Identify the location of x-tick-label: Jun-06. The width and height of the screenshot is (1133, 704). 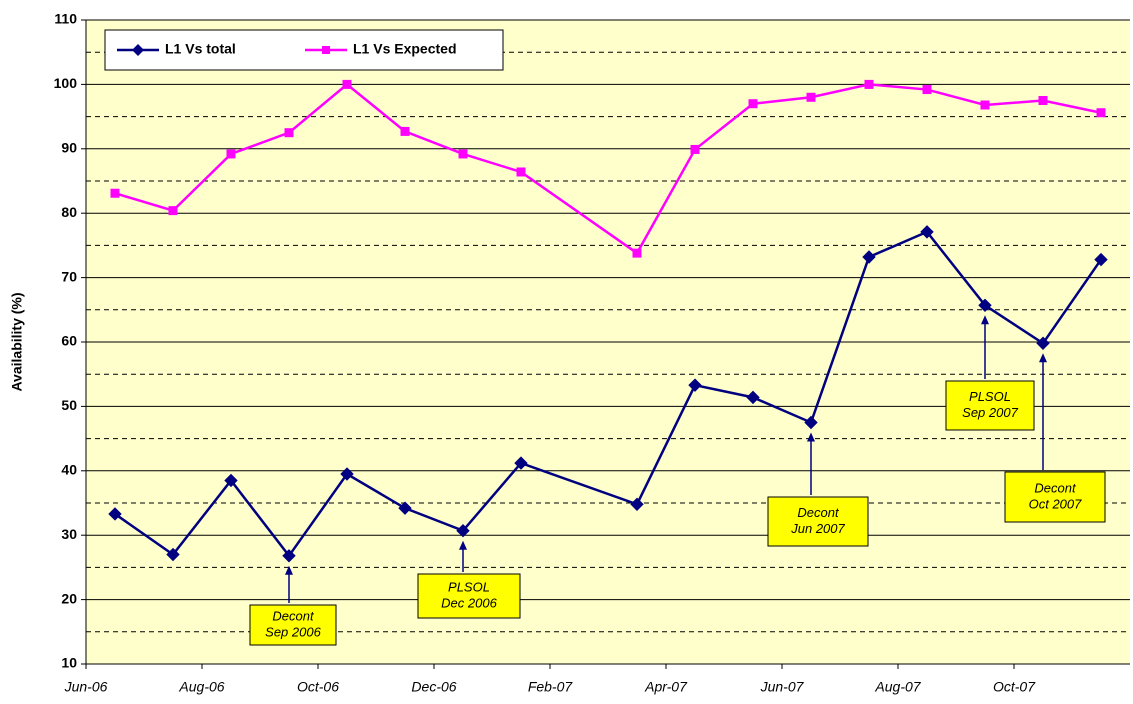
(86, 687).